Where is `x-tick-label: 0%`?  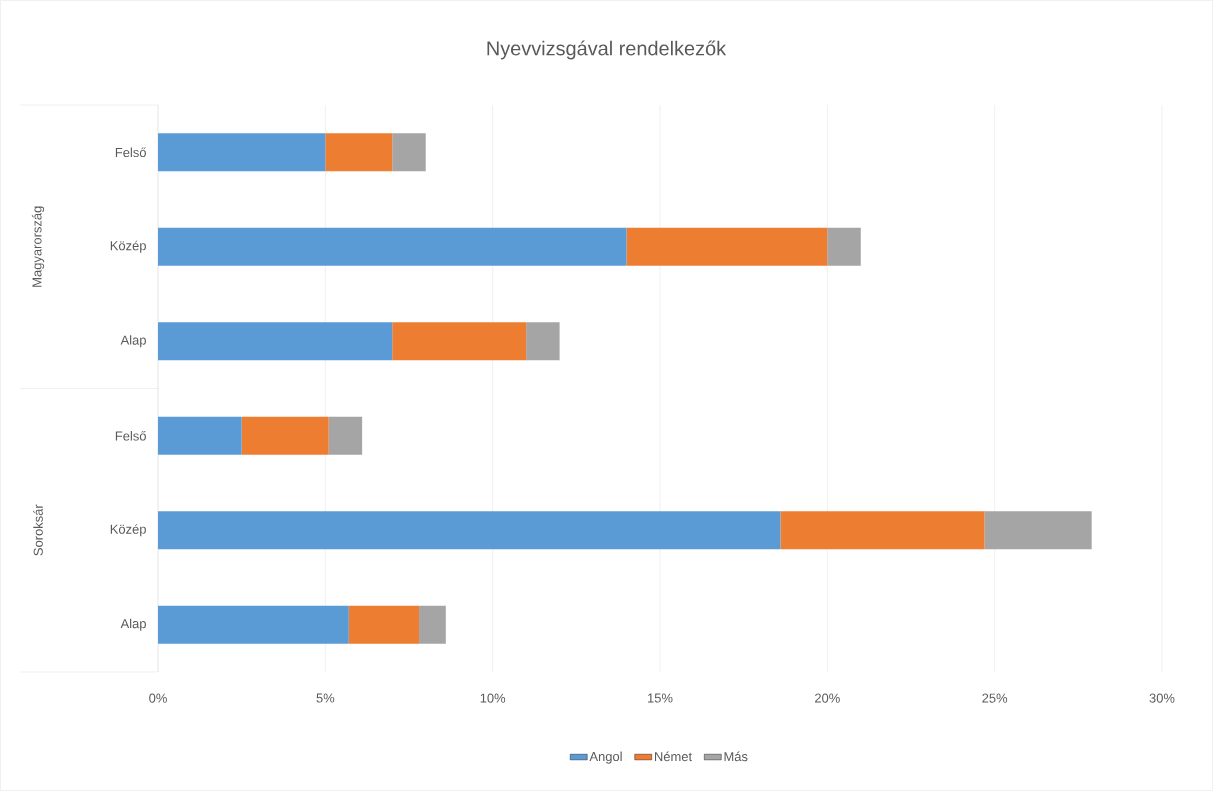 x-tick-label: 0% is located at coordinates (158, 698).